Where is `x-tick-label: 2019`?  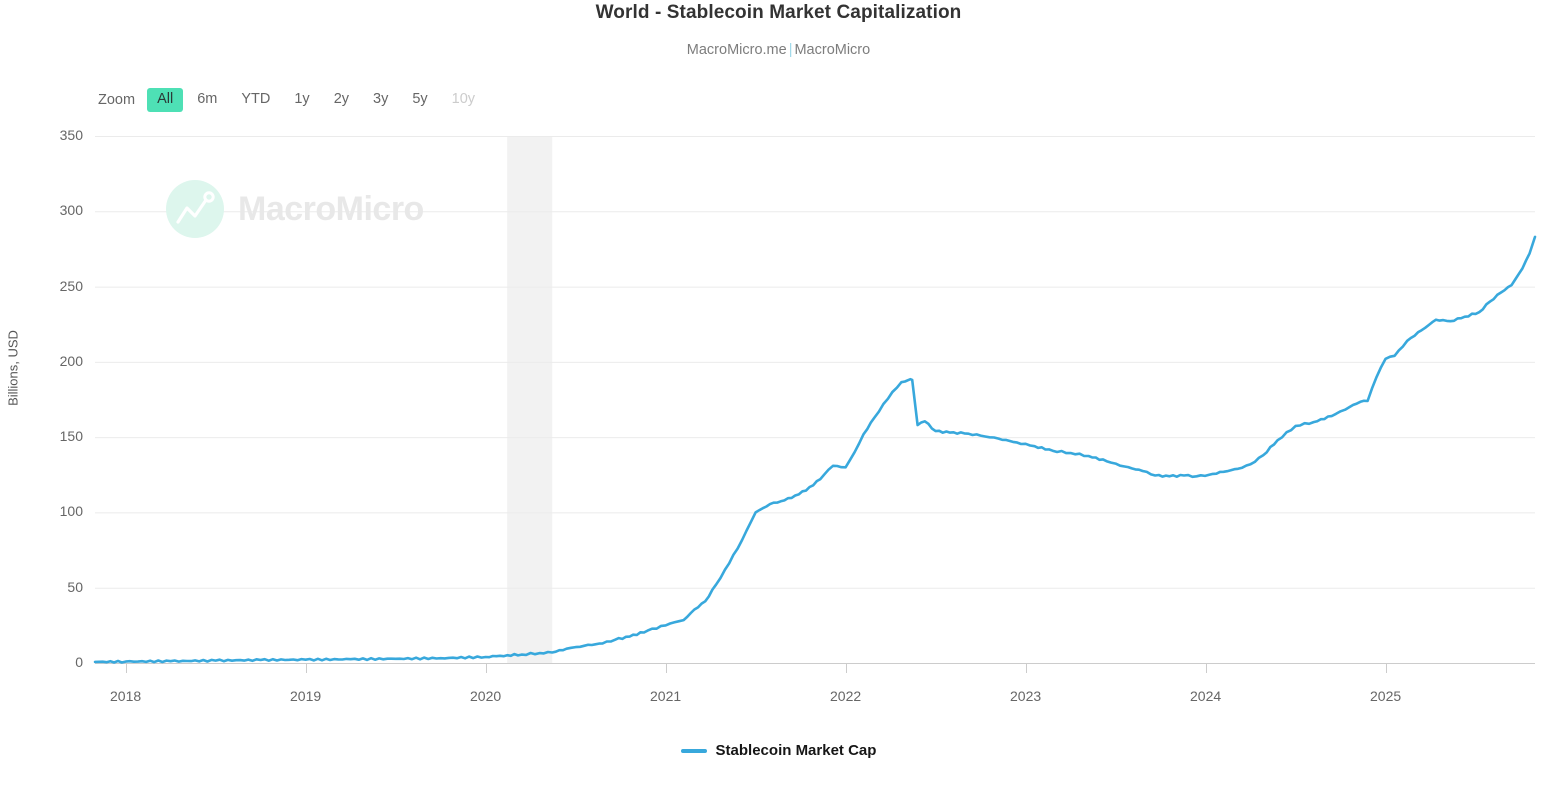 x-tick-label: 2019 is located at coordinates (306, 696).